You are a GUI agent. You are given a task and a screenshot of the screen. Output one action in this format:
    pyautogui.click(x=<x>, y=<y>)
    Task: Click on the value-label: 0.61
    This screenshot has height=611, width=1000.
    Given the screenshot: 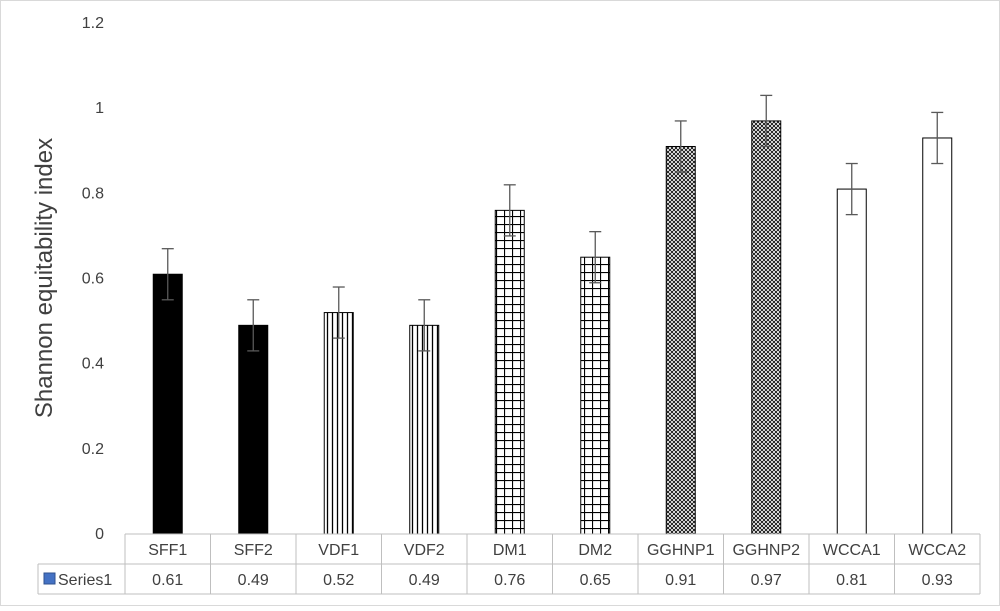 What is the action you would take?
    pyautogui.click(x=167, y=580)
    